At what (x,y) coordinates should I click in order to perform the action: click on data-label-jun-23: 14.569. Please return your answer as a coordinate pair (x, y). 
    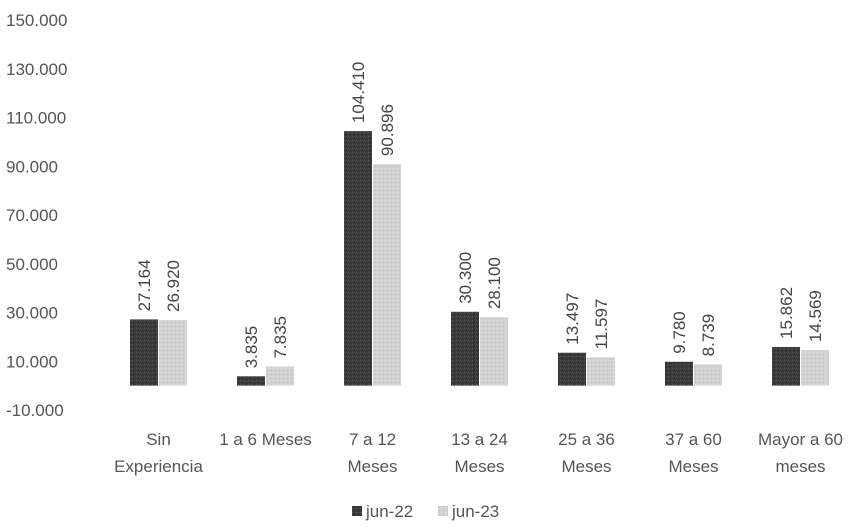
    Looking at the image, I should click on (815, 316).